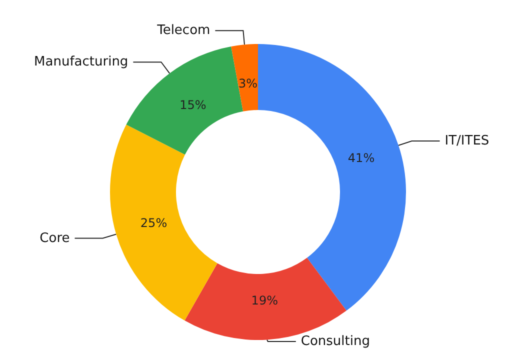 This screenshot has width=507, height=349. What do you see at coordinates (55, 238) in the screenshot?
I see `slice-label: Core` at bounding box center [55, 238].